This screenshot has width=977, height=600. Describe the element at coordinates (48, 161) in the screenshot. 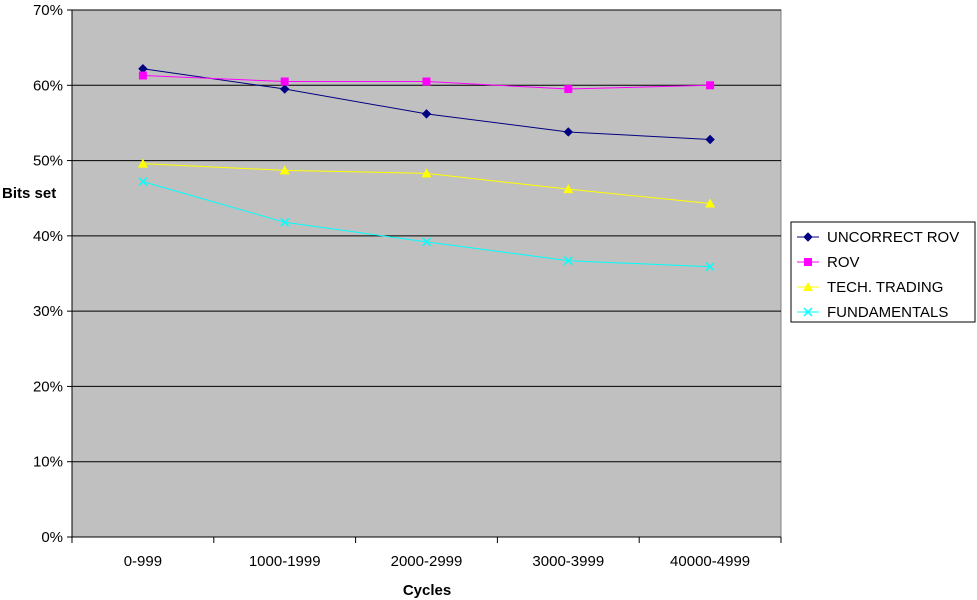

I see `y-tick-label: 50%` at that location.